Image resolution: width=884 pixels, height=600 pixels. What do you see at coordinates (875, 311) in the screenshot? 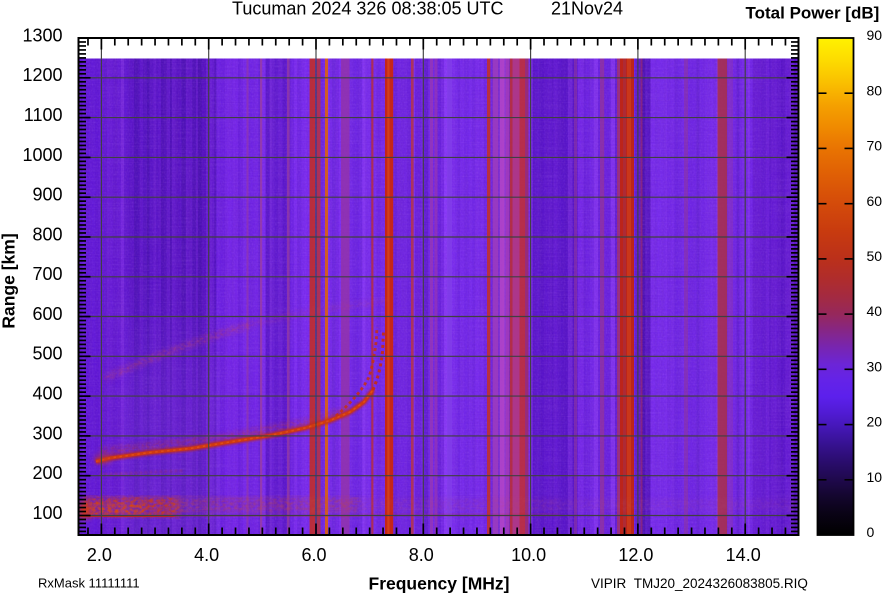
I see `svg-text: 40` at bounding box center [875, 311].